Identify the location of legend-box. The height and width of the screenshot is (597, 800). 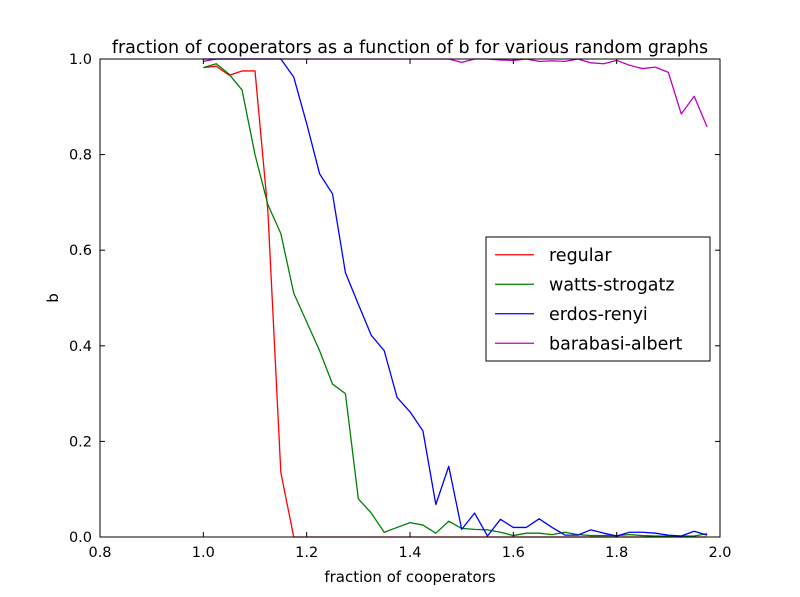
(598, 299).